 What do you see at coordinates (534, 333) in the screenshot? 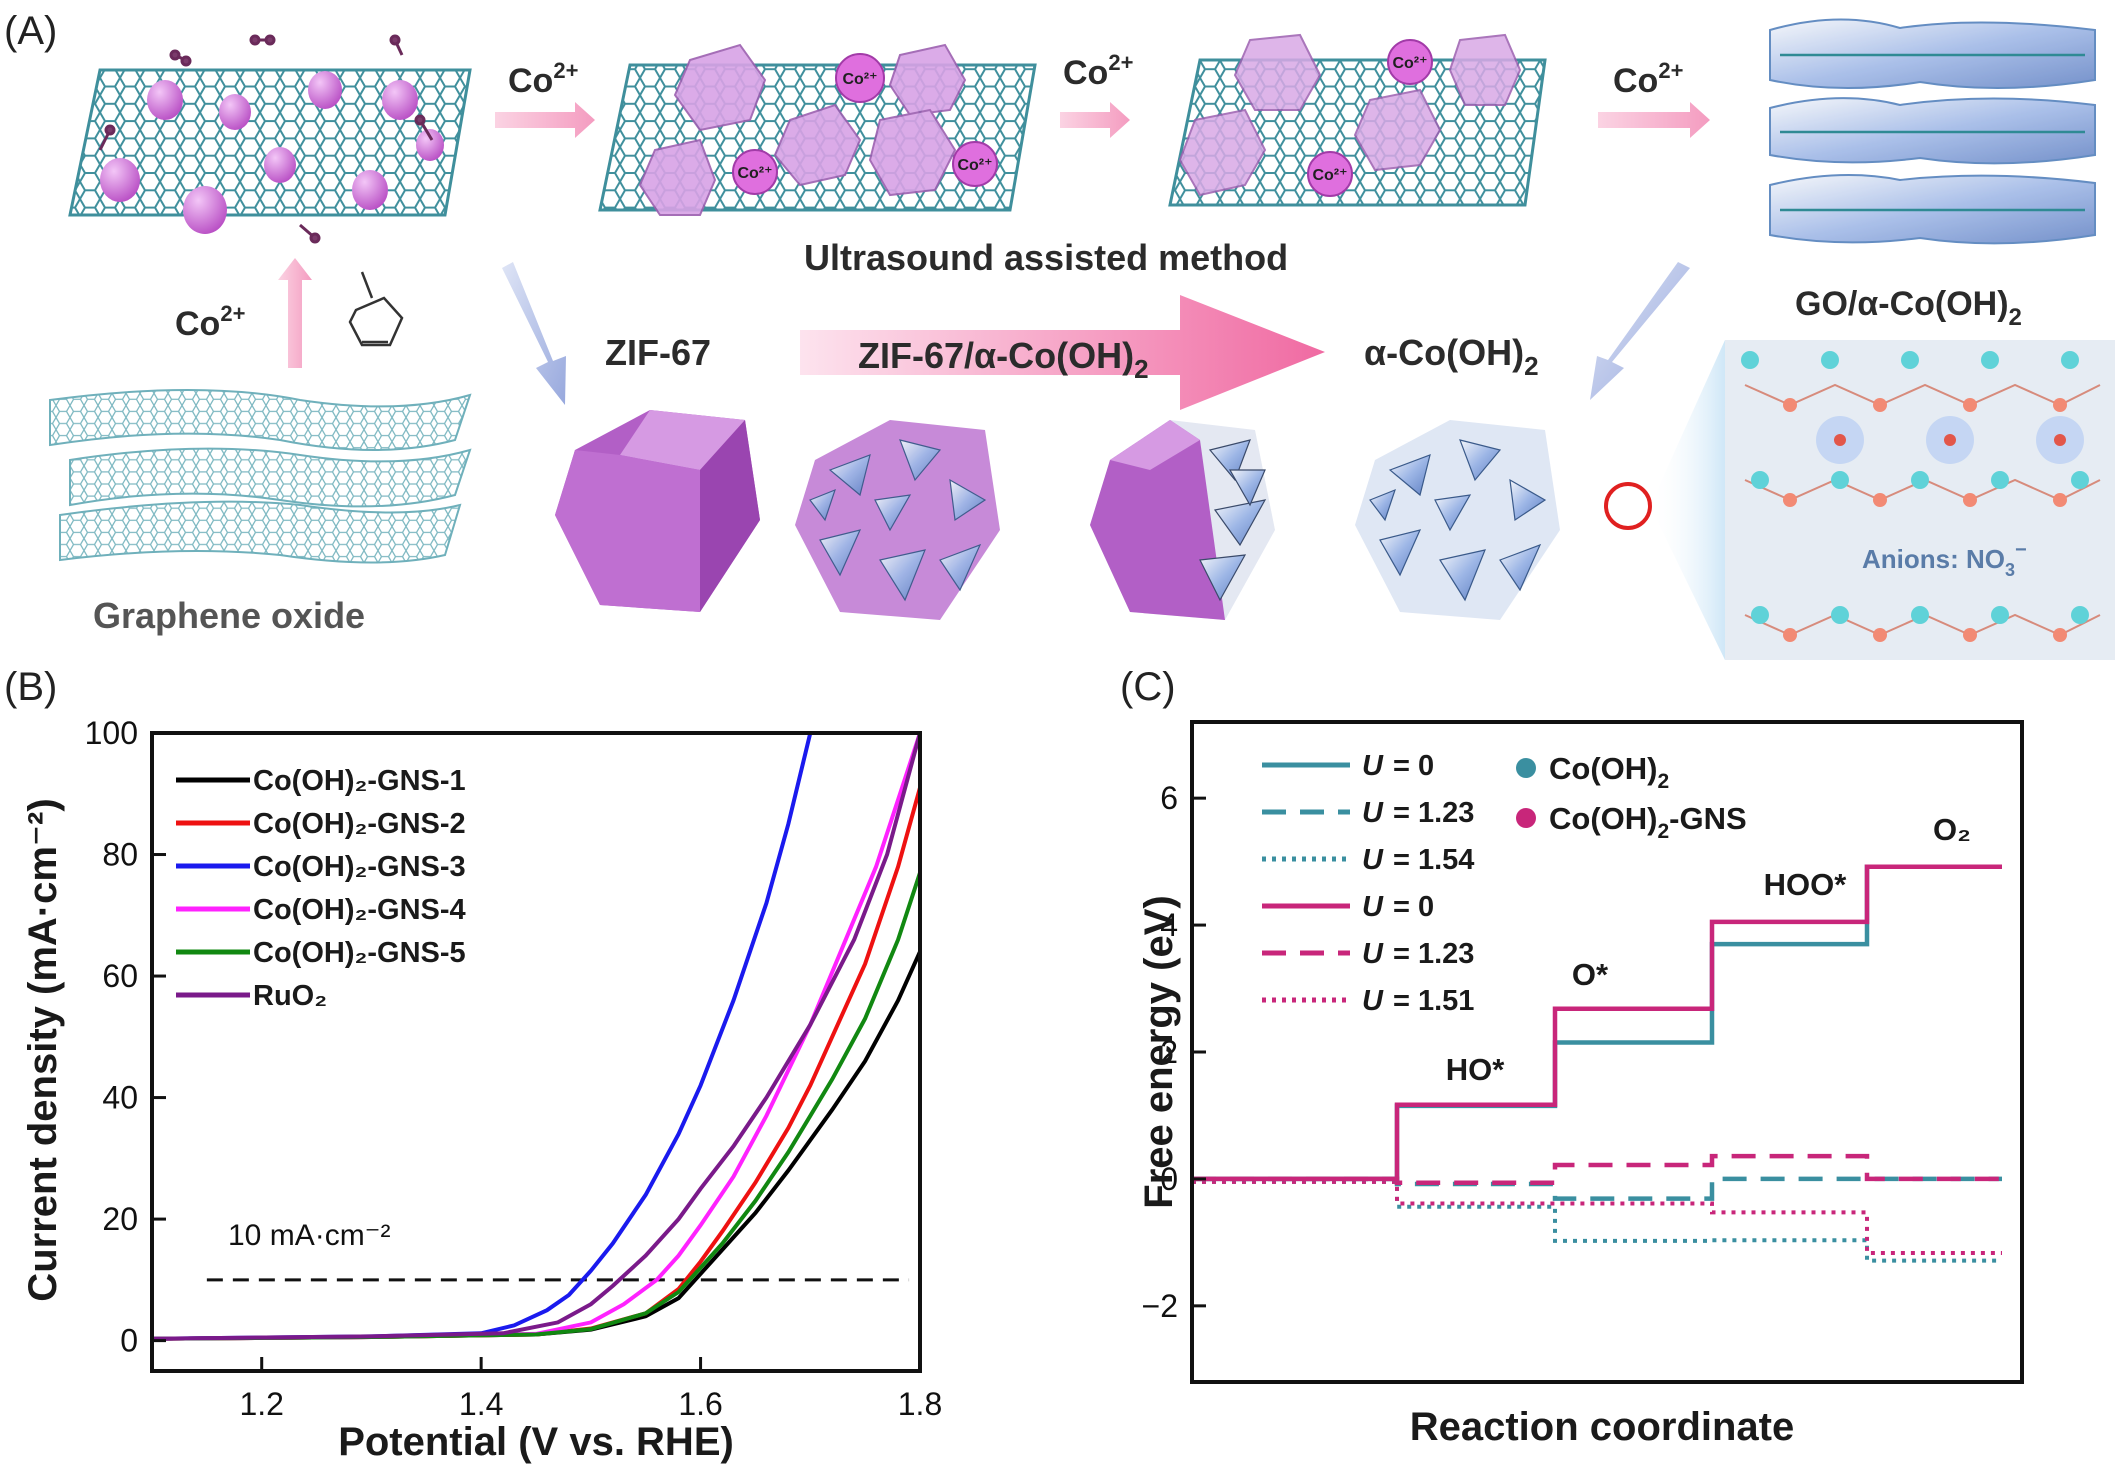
I see `arrow-blue-left` at bounding box center [534, 333].